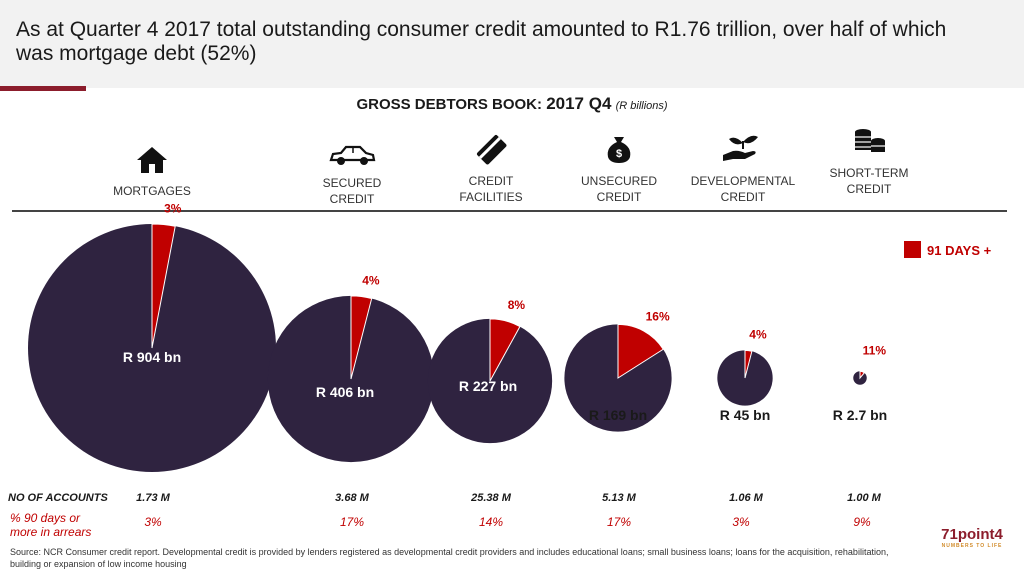  Describe the element at coordinates (152, 160) in the screenshot. I see `house-icon` at that location.